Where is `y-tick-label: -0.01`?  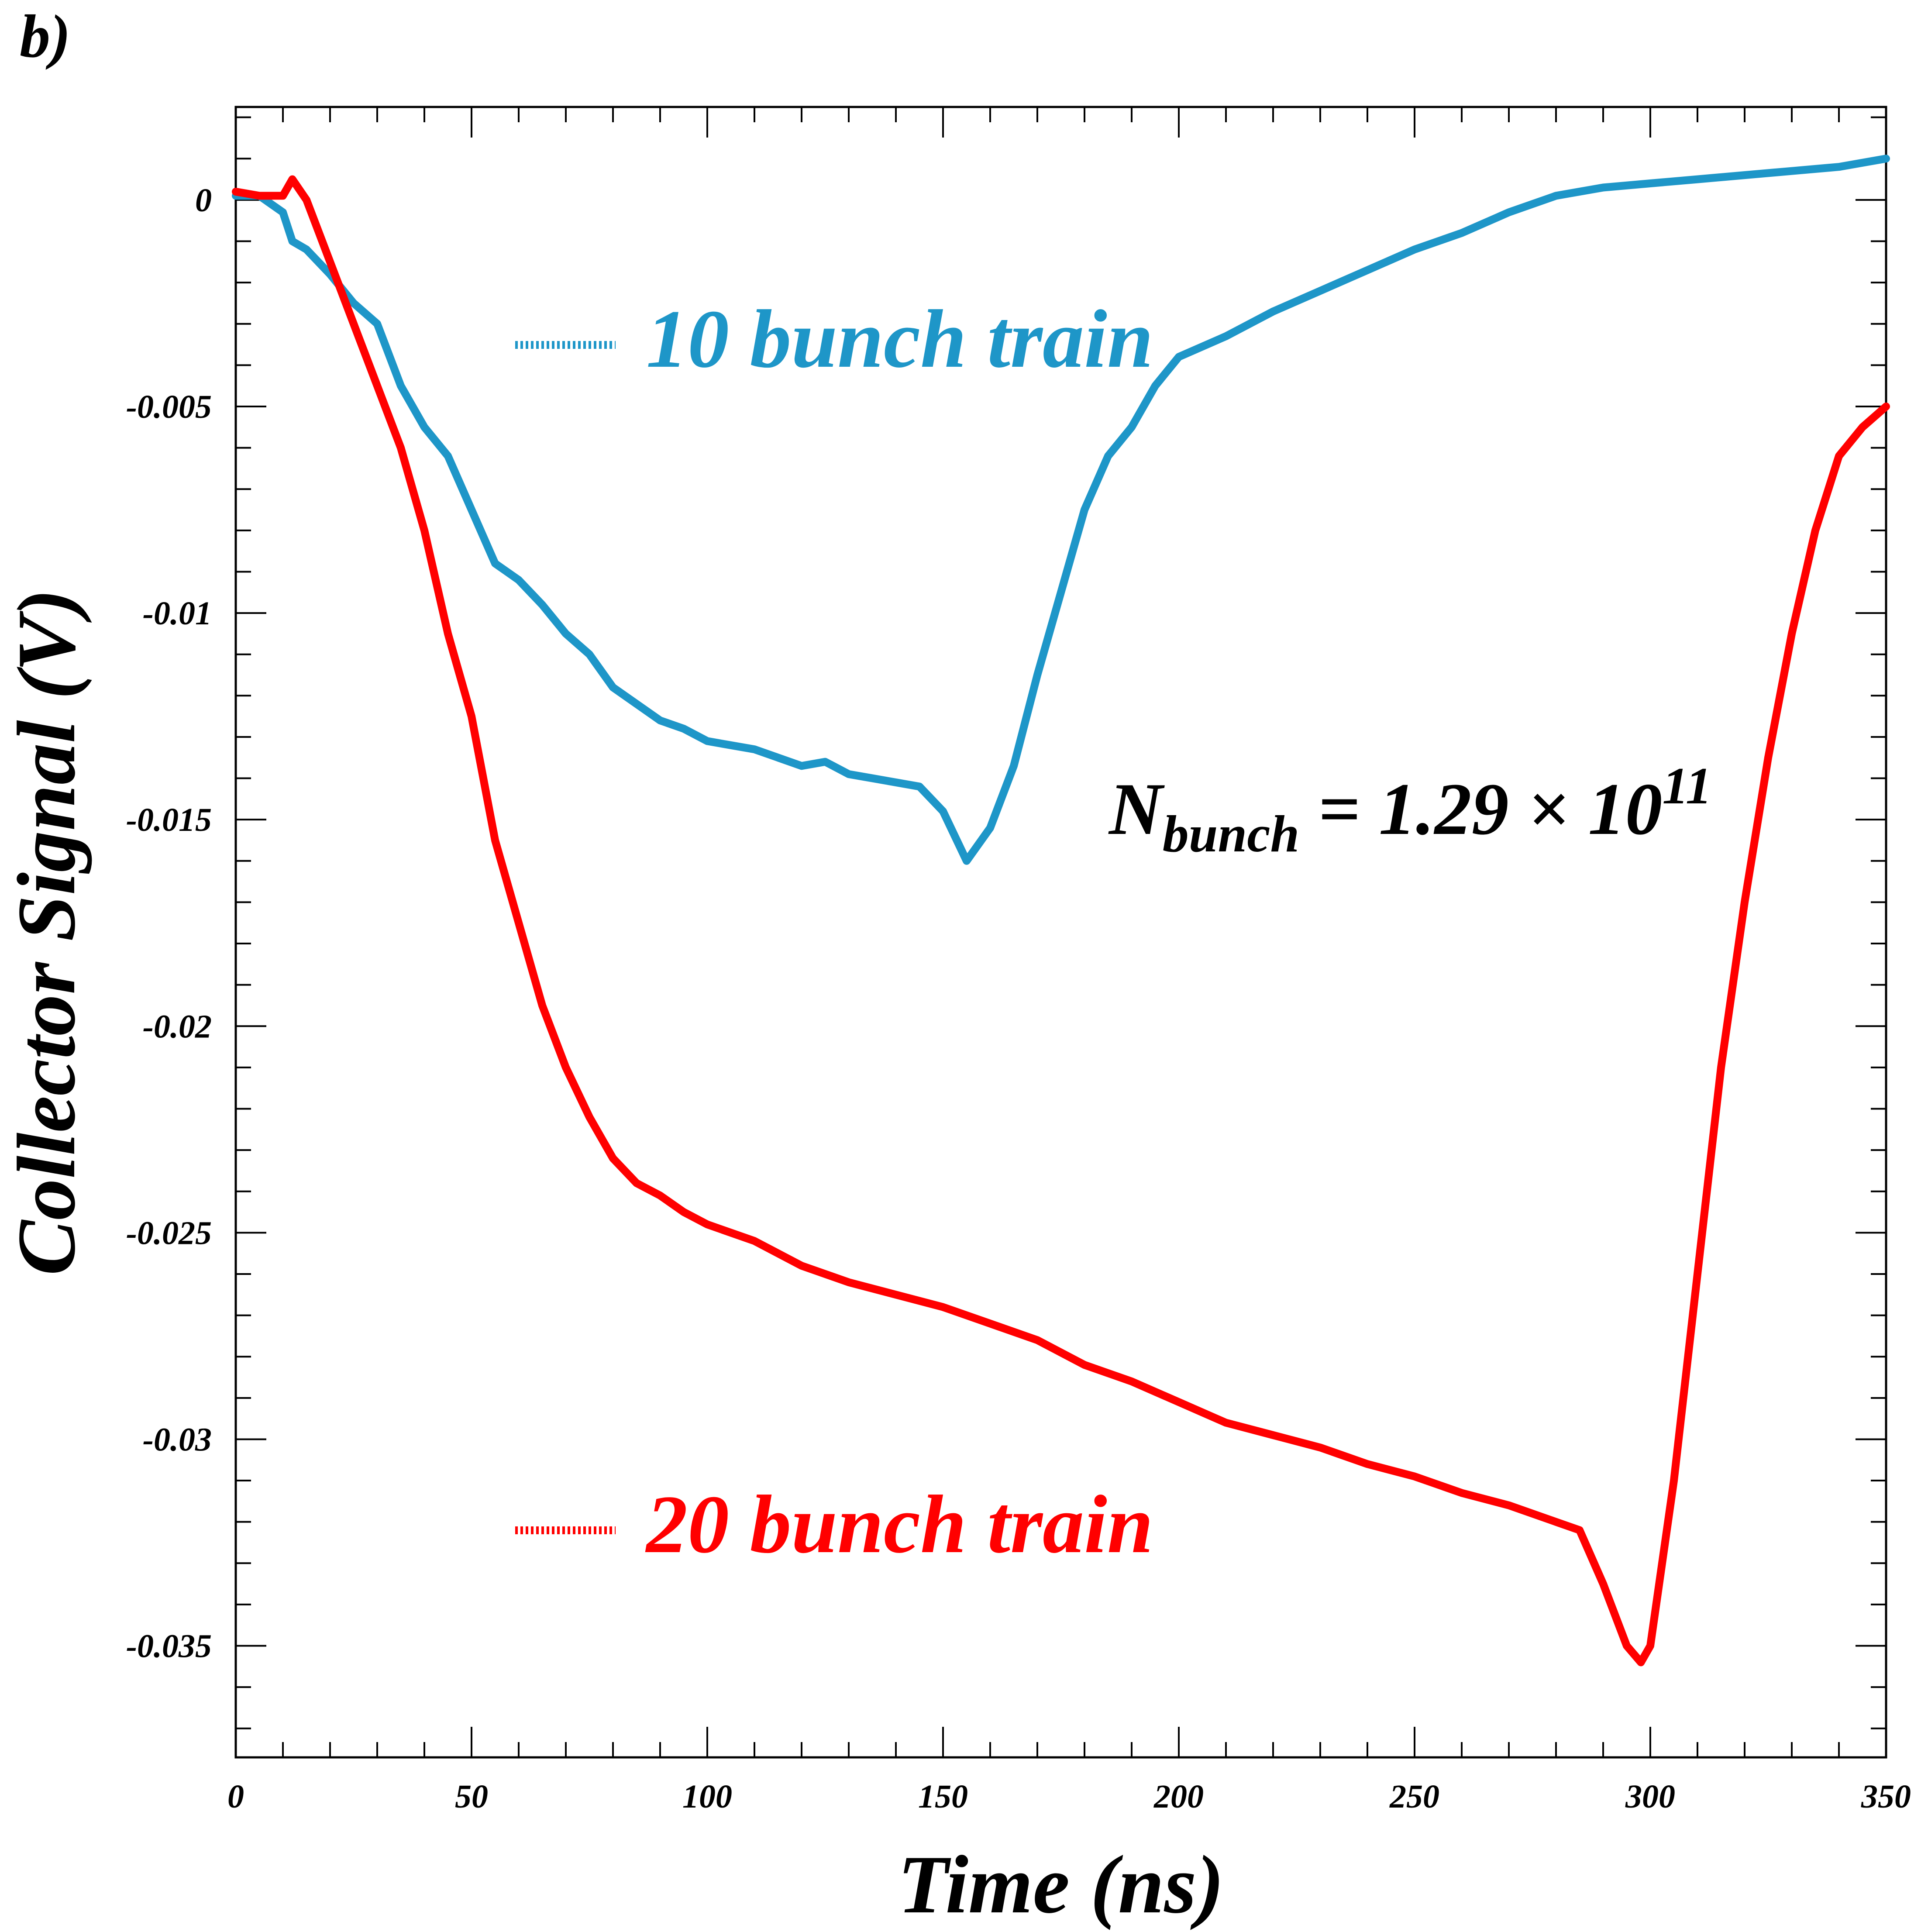 y-tick-label: -0.01 is located at coordinates (178, 613).